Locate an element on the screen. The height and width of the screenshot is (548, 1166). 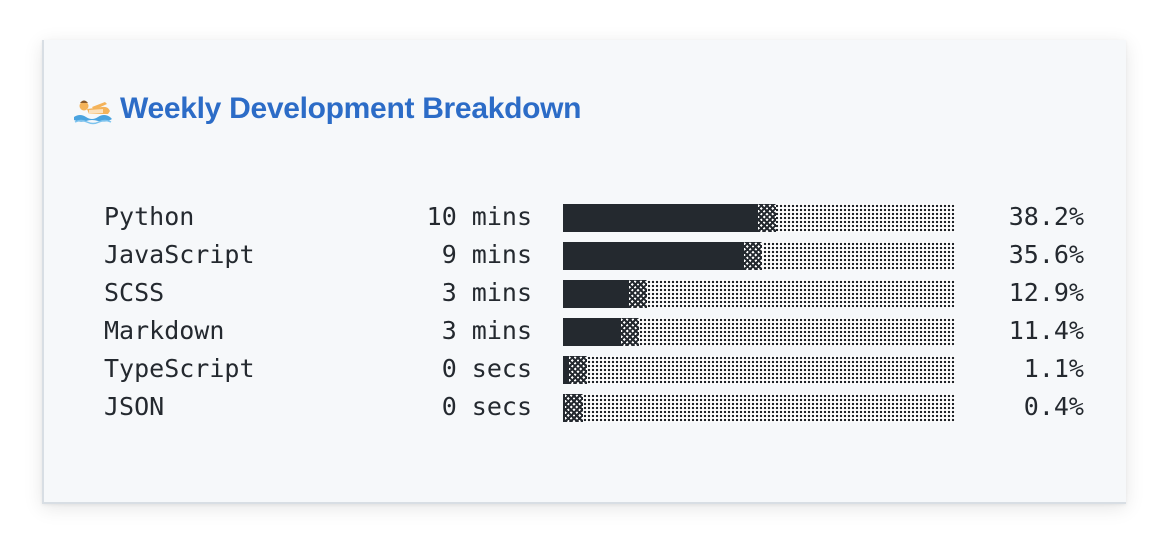
swimmer-icon is located at coordinates (93, 109).